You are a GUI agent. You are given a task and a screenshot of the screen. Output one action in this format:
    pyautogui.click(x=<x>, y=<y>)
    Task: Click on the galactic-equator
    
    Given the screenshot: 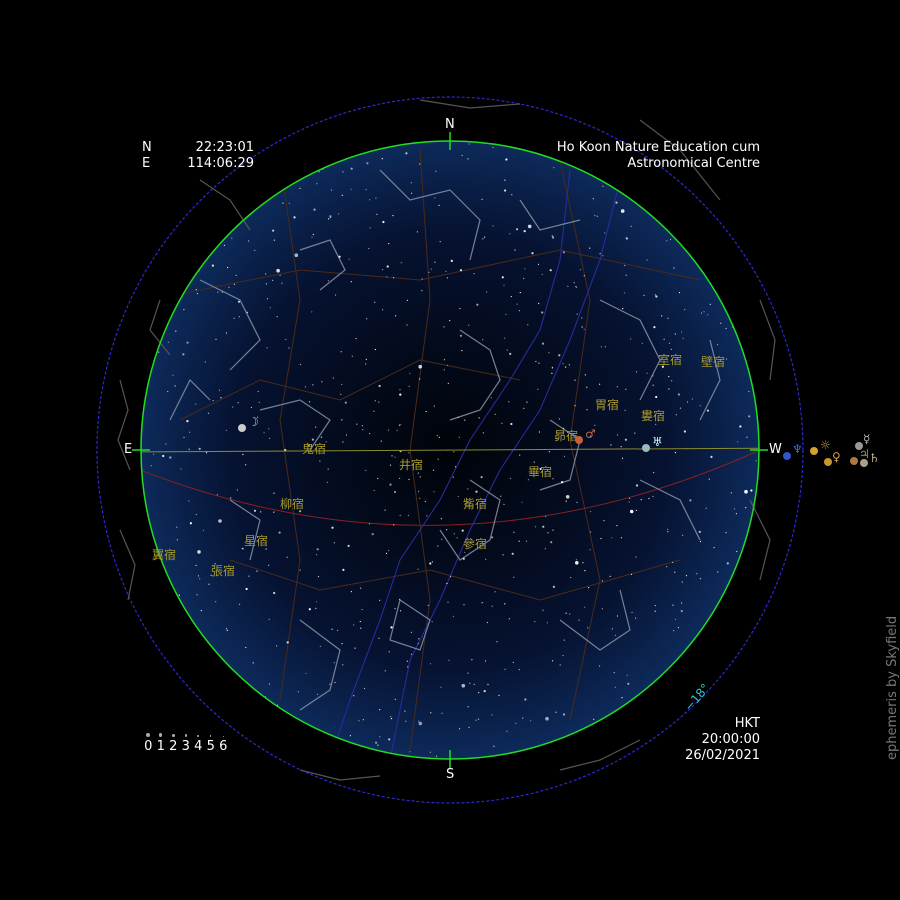 What is the action you would take?
    pyautogui.click(x=450, y=487)
    